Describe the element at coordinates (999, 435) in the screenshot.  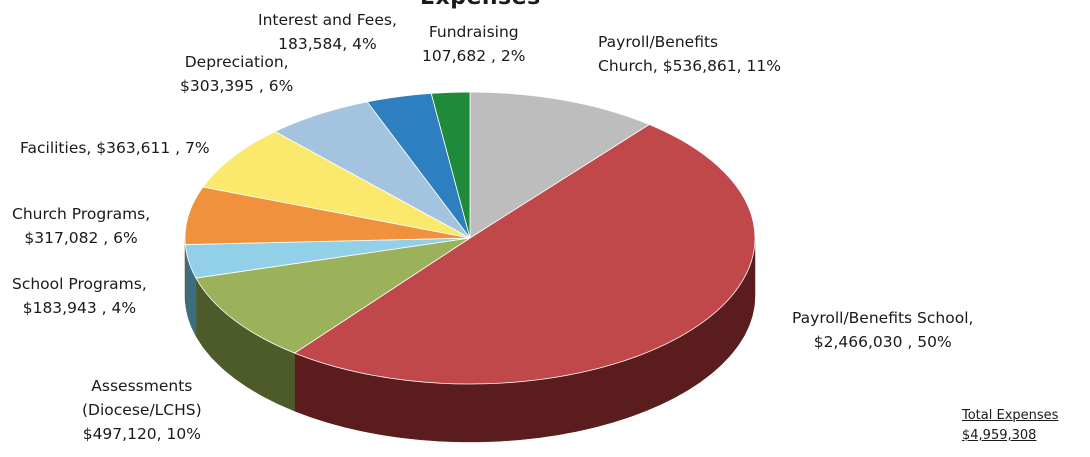
I see `total-expenses-value: $4,959,308` at that location.